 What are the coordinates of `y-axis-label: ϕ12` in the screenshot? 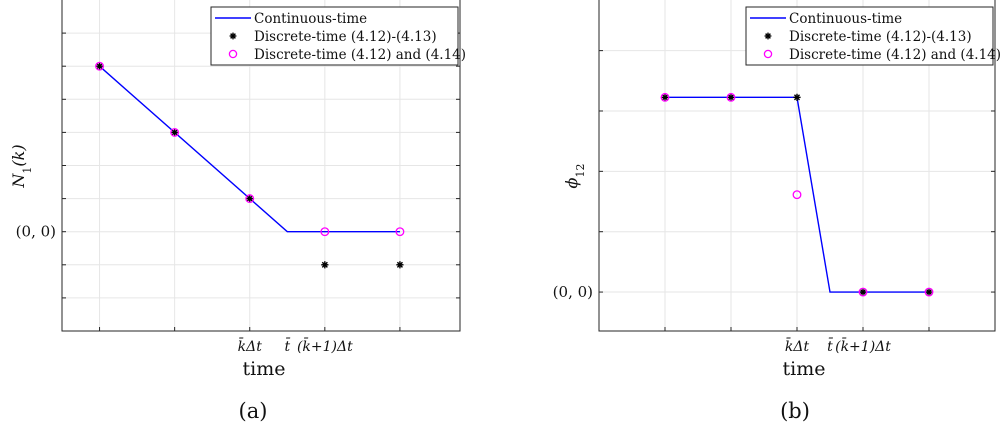 It's located at (574, 176).